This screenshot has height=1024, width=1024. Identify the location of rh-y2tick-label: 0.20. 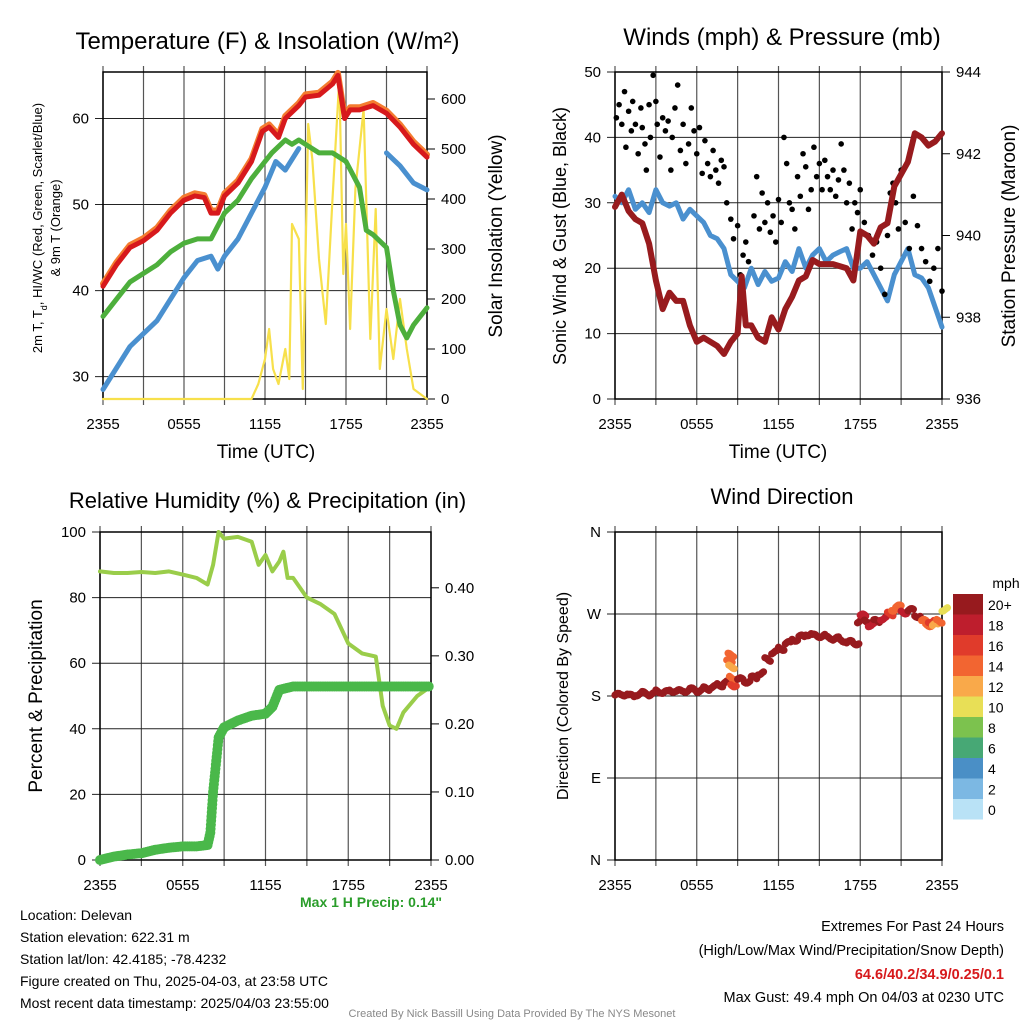
(459, 724).